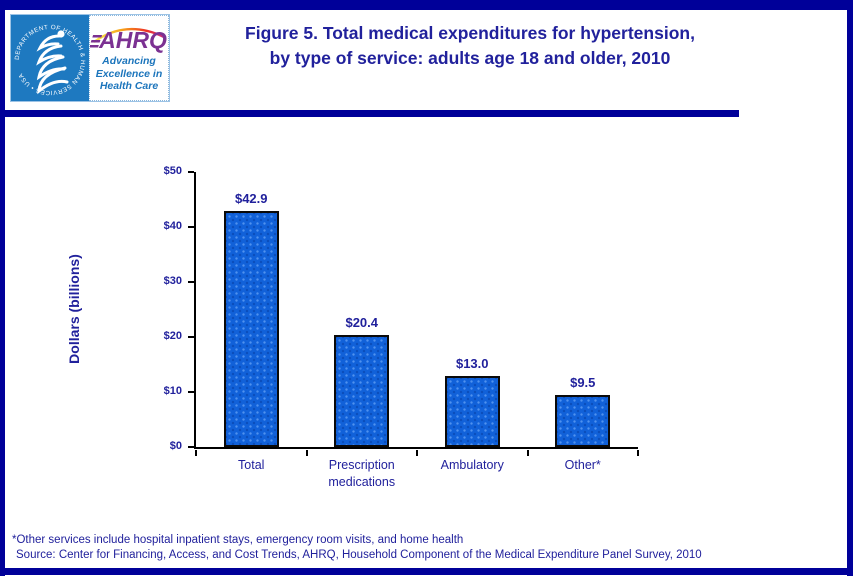  What do you see at coordinates (369, 113) in the screenshot?
I see `header-divider` at bounding box center [369, 113].